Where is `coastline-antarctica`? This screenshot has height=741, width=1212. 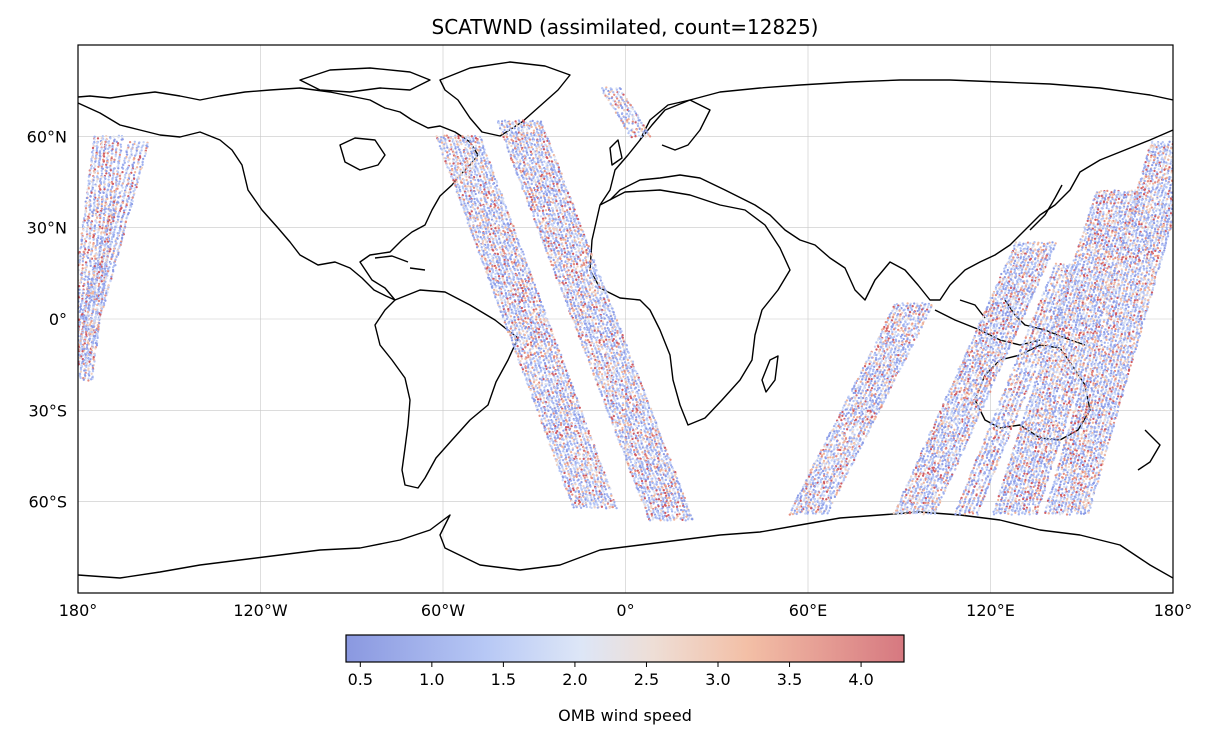
coastline-antarctica is located at coordinates (625, 545).